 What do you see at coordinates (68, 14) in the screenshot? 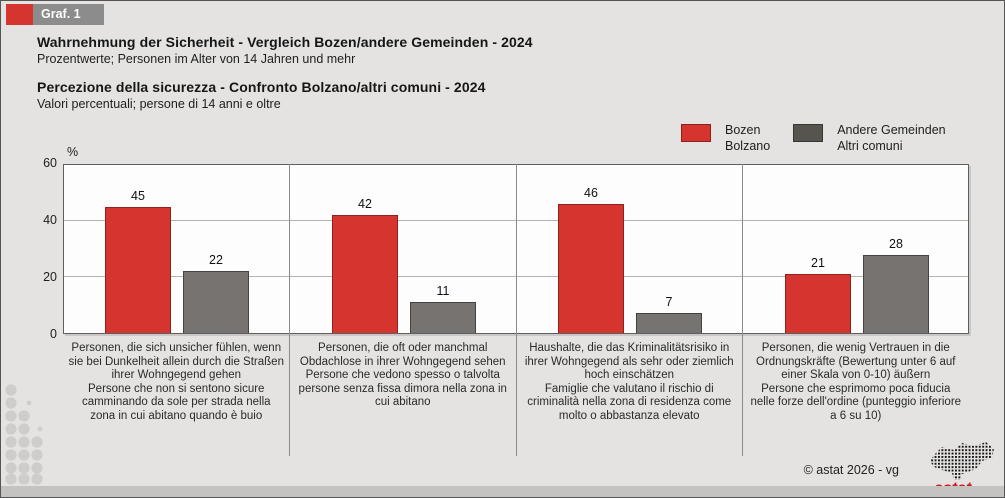
I see `graf-number-badge: Graf. 1` at bounding box center [68, 14].